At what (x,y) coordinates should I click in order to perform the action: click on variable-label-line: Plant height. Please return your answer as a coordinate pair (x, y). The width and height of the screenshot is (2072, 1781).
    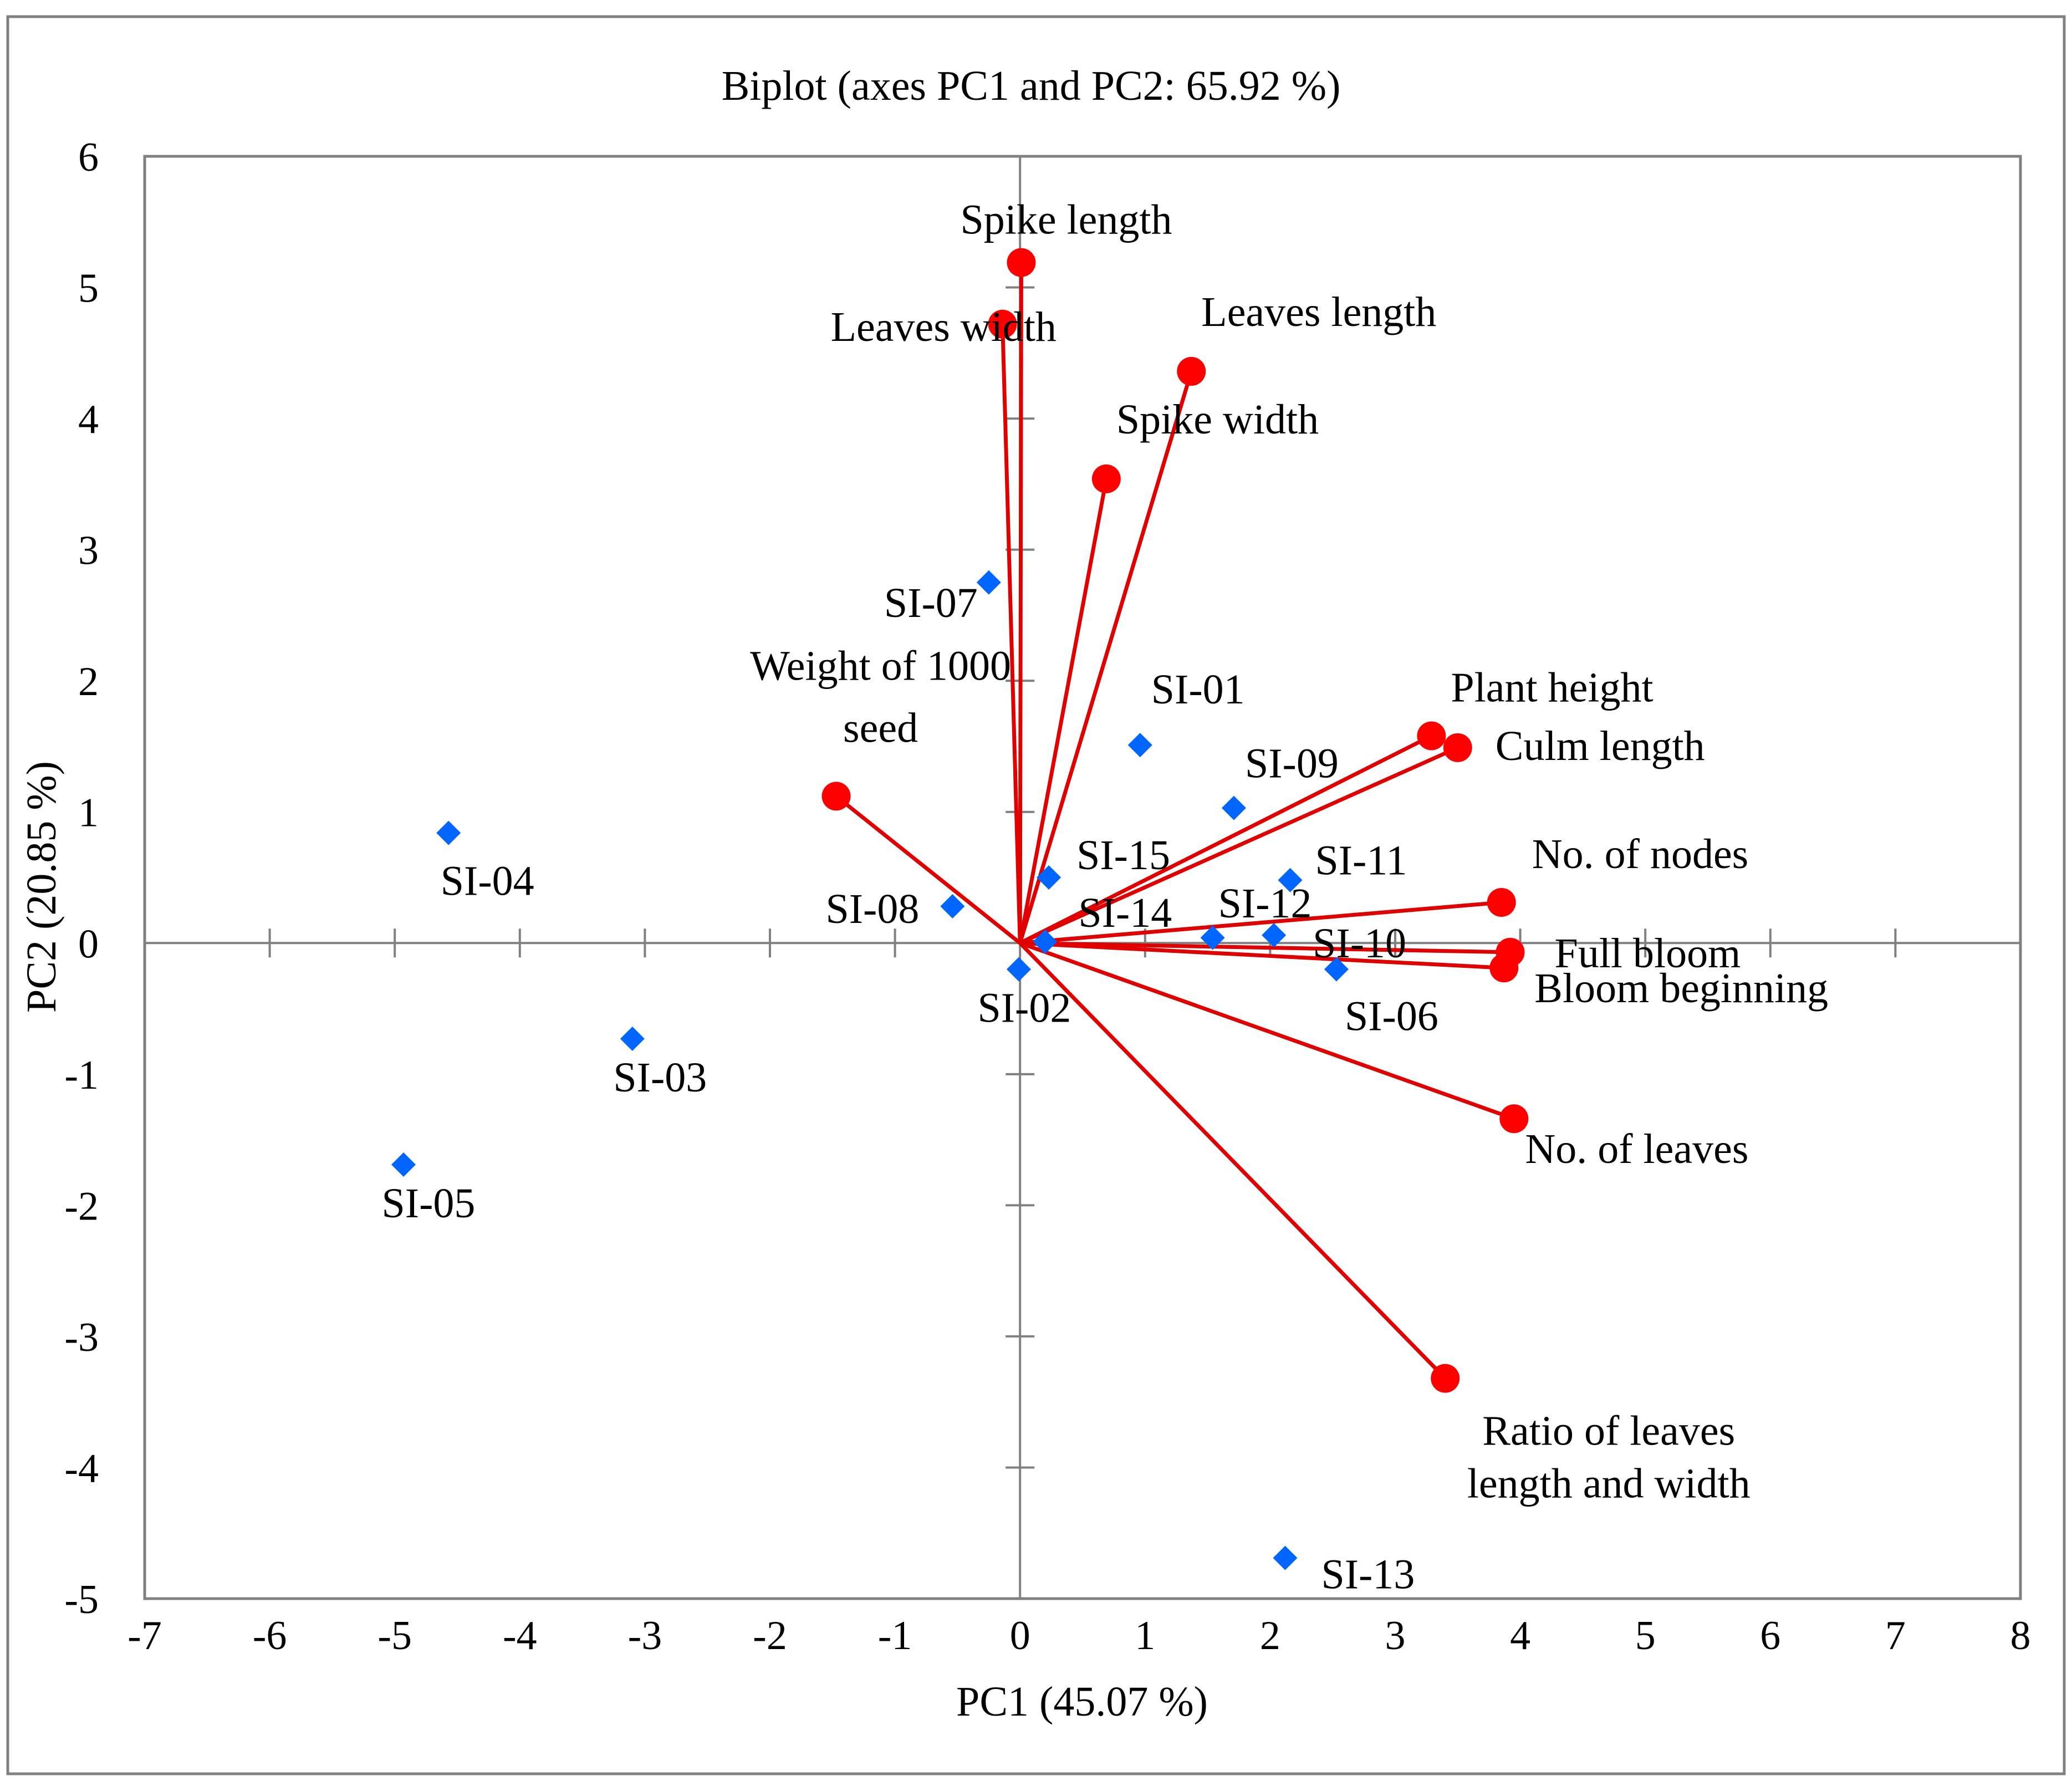
    Looking at the image, I should click on (1552, 688).